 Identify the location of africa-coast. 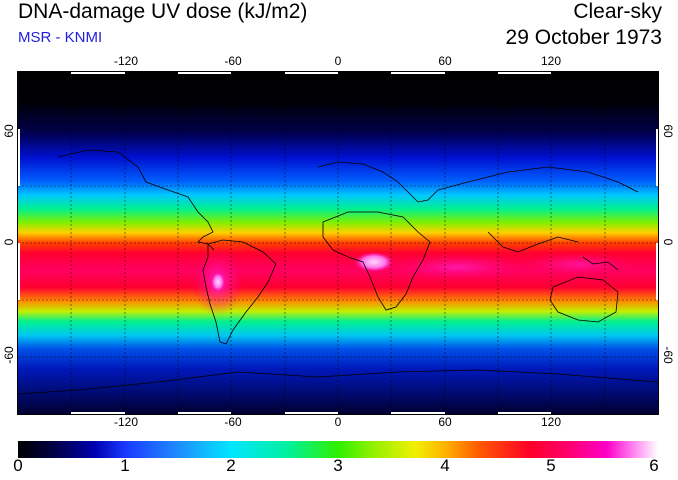
(376, 261).